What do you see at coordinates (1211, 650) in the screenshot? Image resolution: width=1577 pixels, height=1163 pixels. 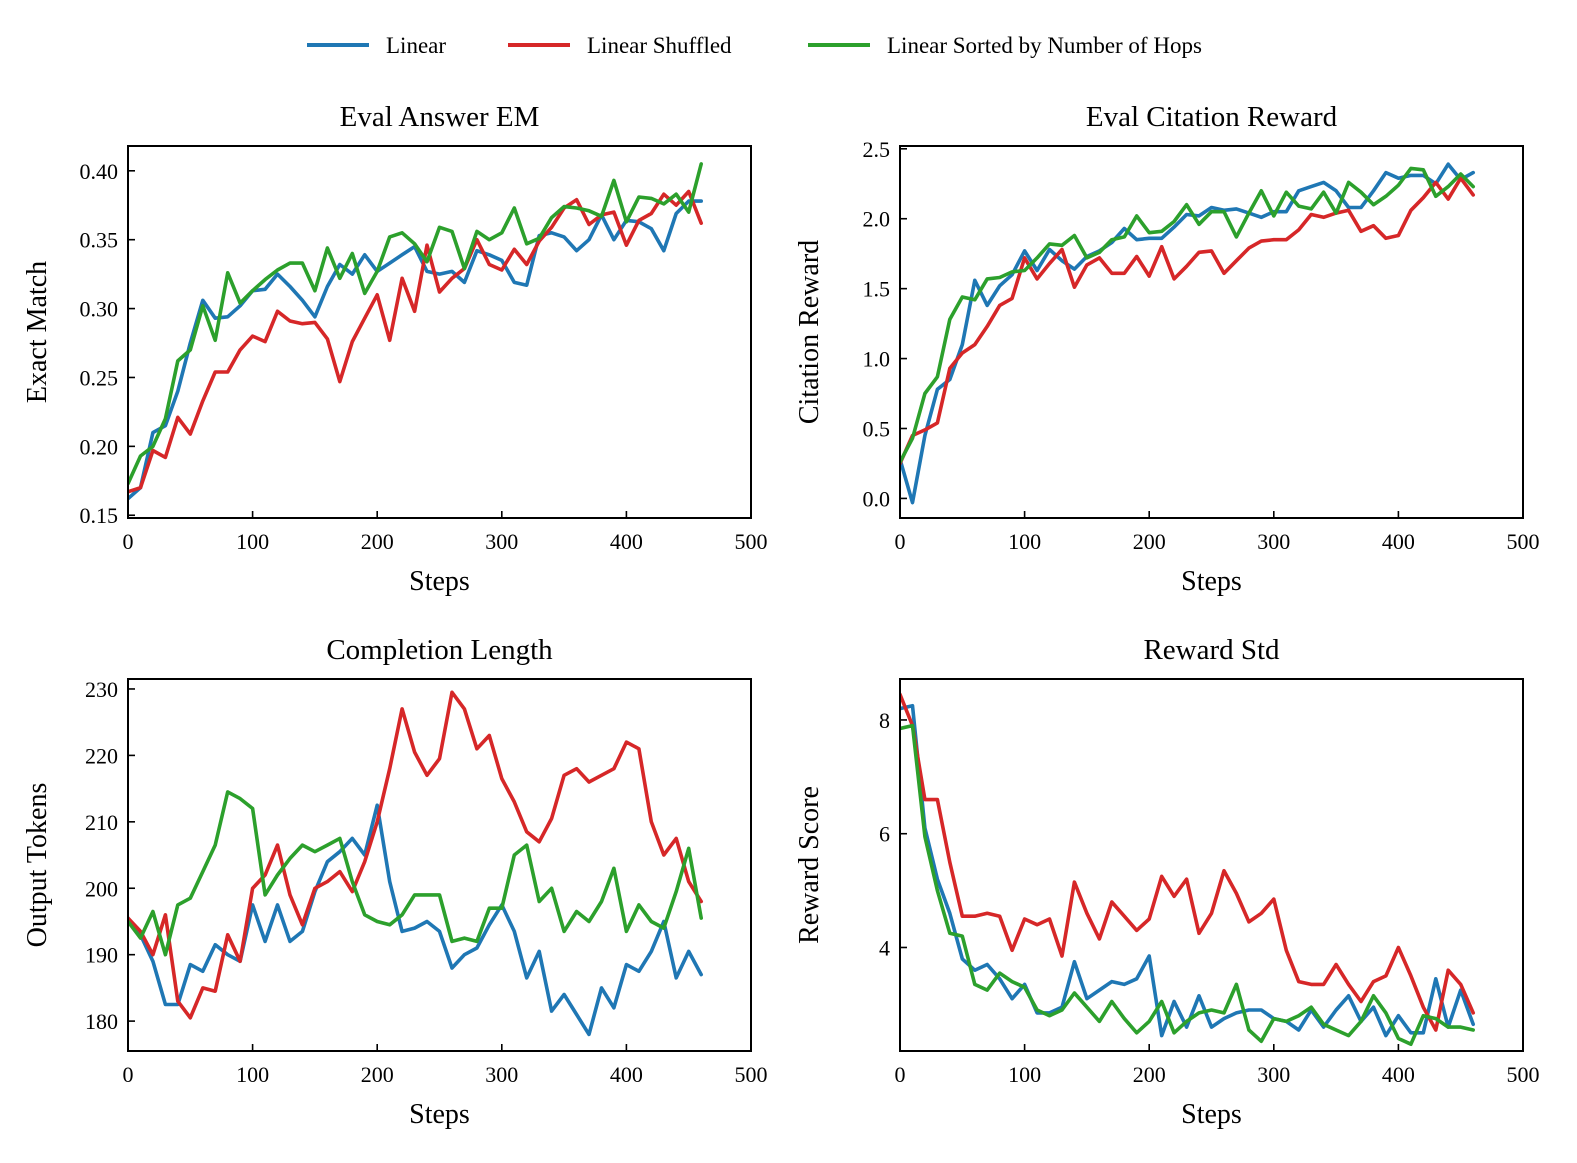 I see `chart-title-4: Reward Std` at bounding box center [1211, 650].